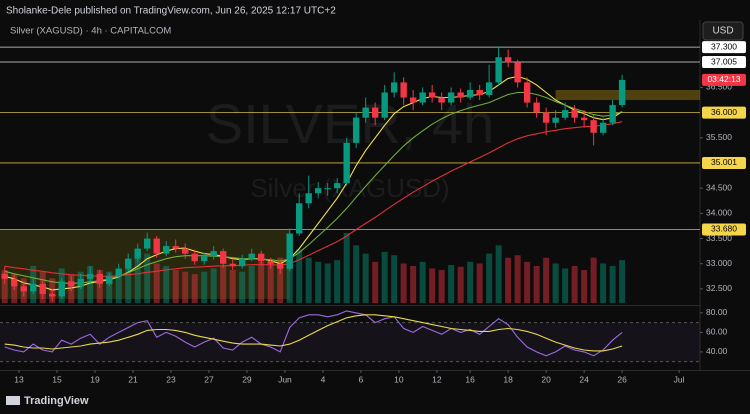 The width and height of the screenshot is (750, 414). Describe the element at coordinates (724, 112) in the screenshot. I see `level-label: 36.000` at that location.